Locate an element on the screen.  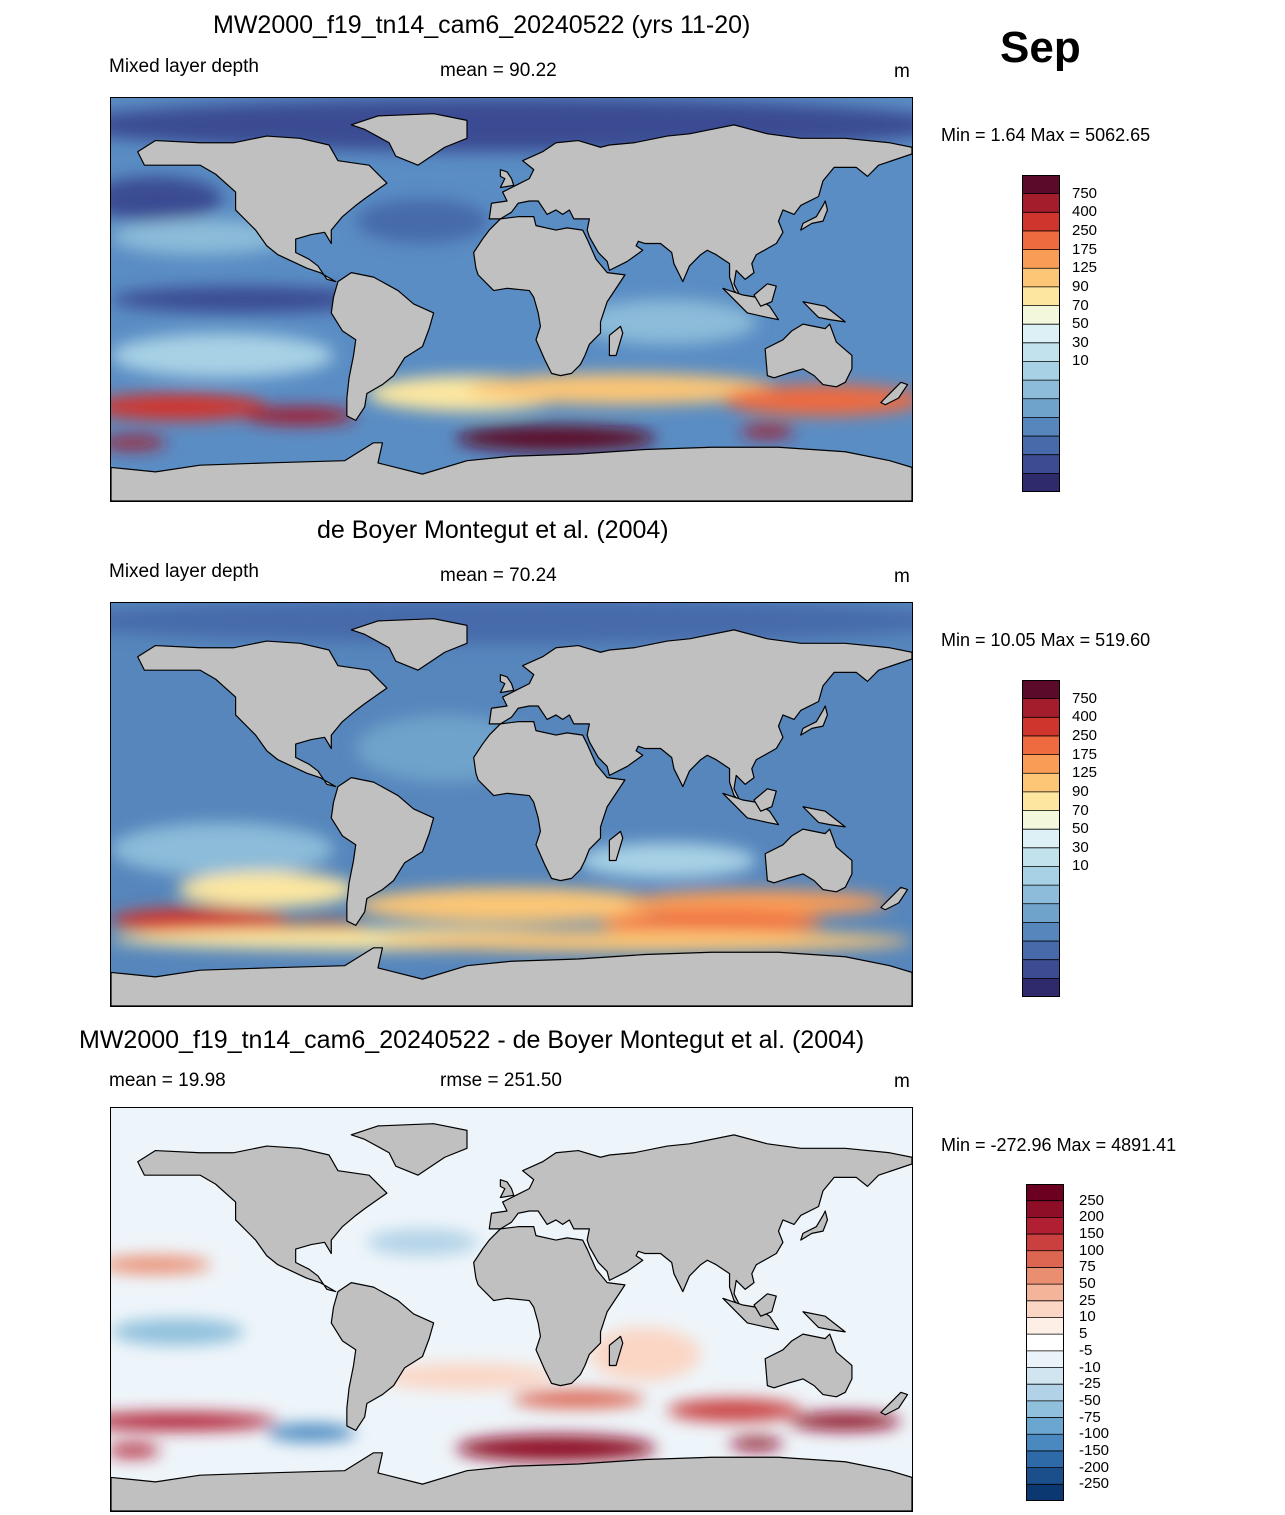
colorbar-tick-label: 25 is located at coordinates (1087, 1300).